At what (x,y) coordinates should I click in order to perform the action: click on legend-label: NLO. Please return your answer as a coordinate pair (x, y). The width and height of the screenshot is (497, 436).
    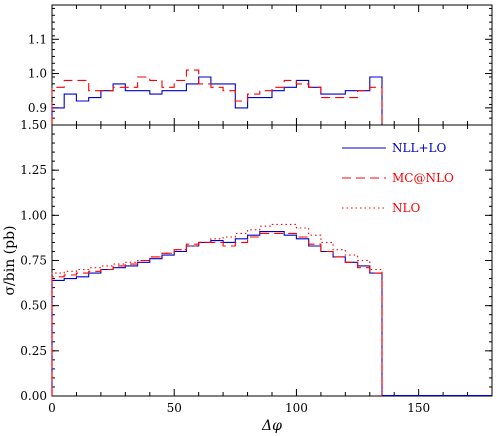
    Looking at the image, I should click on (406, 208).